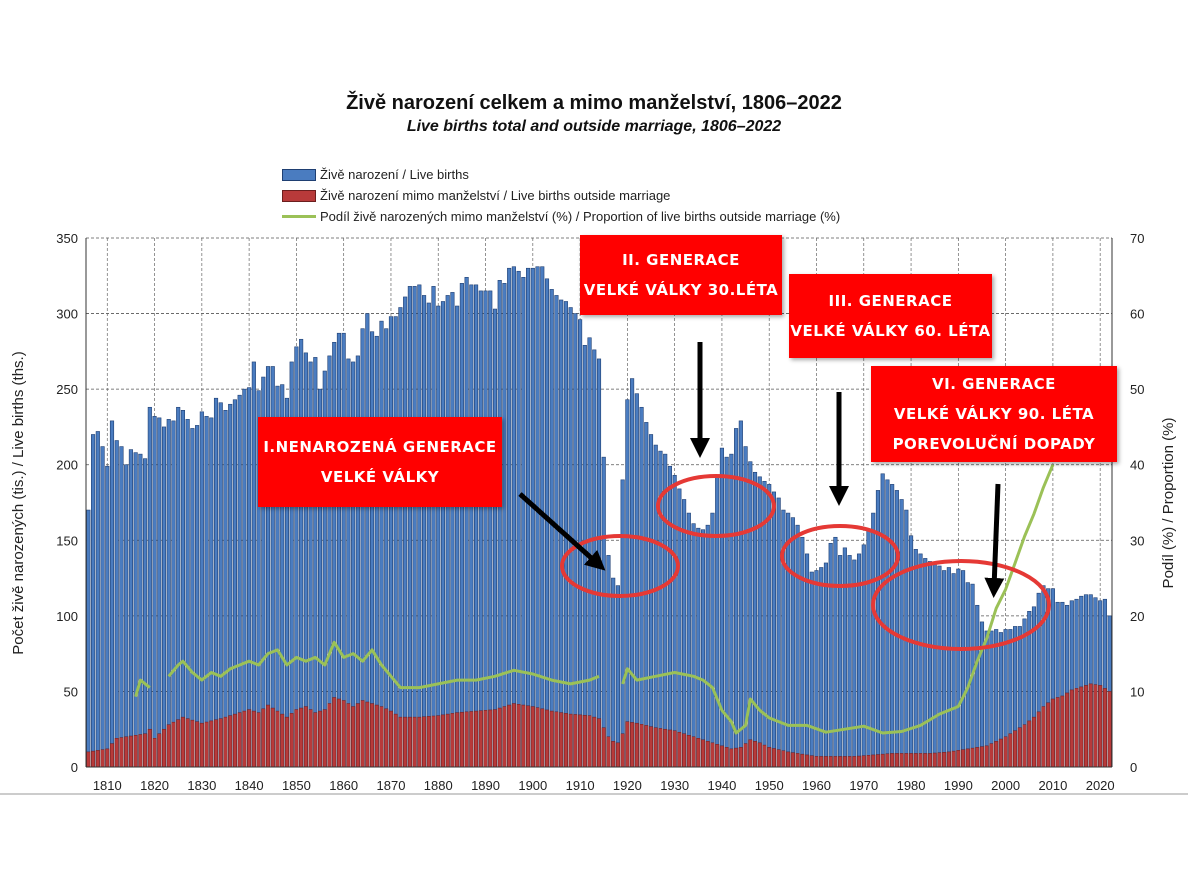 The width and height of the screenshot is (1188, 891). I want to click on y-tick-label: 350, so click(67, 238).